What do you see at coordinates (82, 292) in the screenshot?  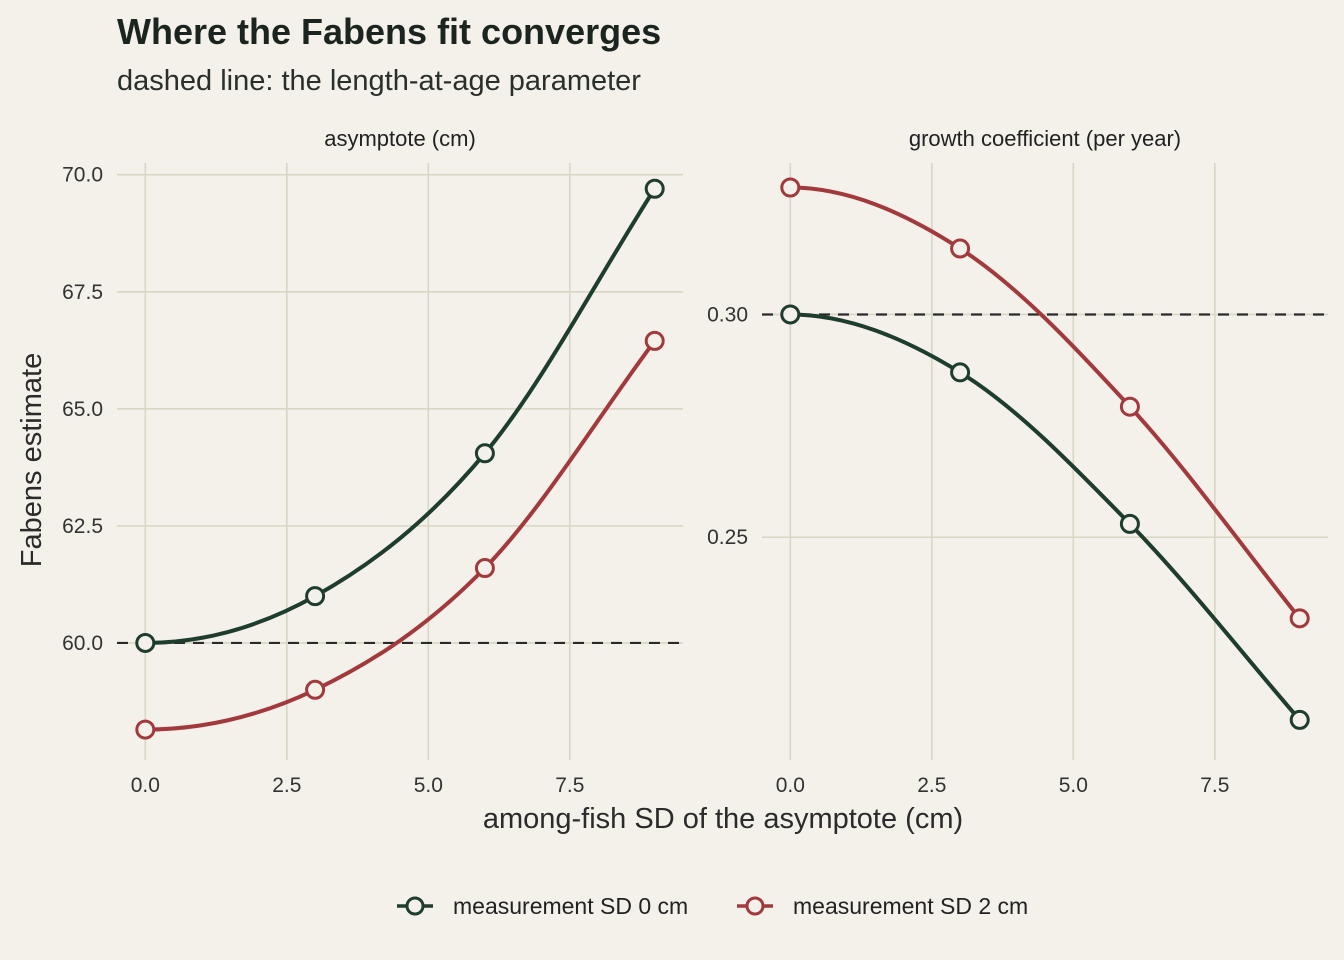 I see `y-tick-label: 67.5` at bounding box center [82, 292].